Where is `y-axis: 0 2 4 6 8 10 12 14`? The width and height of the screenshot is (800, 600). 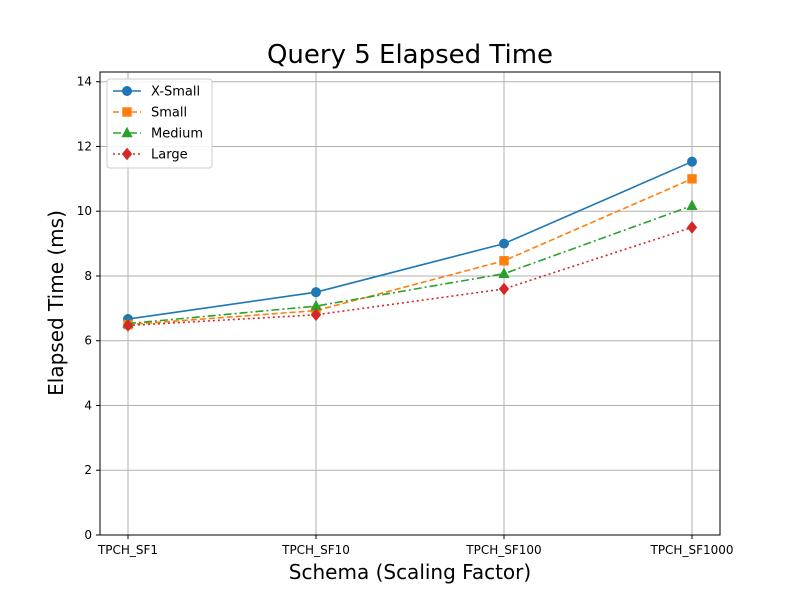
y-axis: 0 2 4 6 8 10 12 14 is located at coordinates (88, 308).